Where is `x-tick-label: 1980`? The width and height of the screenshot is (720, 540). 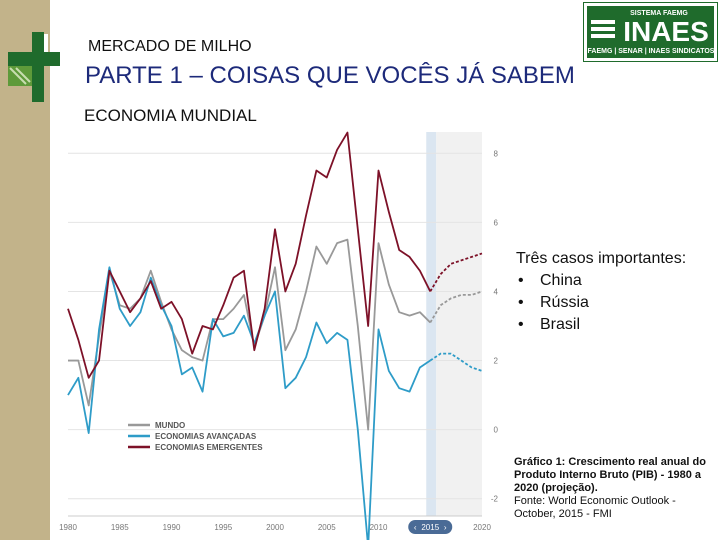 x-tick-label: 1980 is located at coordinates (68, 527).